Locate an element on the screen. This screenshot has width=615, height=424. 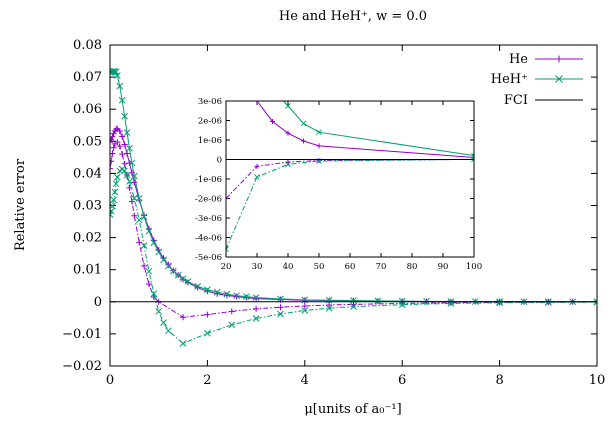
x-axis-label: μ[units of a₀⁻¹] is located at coordinates (352, 409).